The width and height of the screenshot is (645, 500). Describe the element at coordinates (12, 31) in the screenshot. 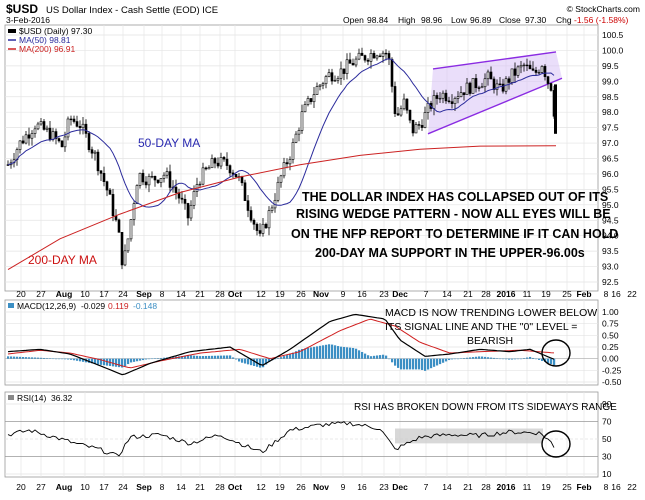

I see `legend-price-swatch` at that location.